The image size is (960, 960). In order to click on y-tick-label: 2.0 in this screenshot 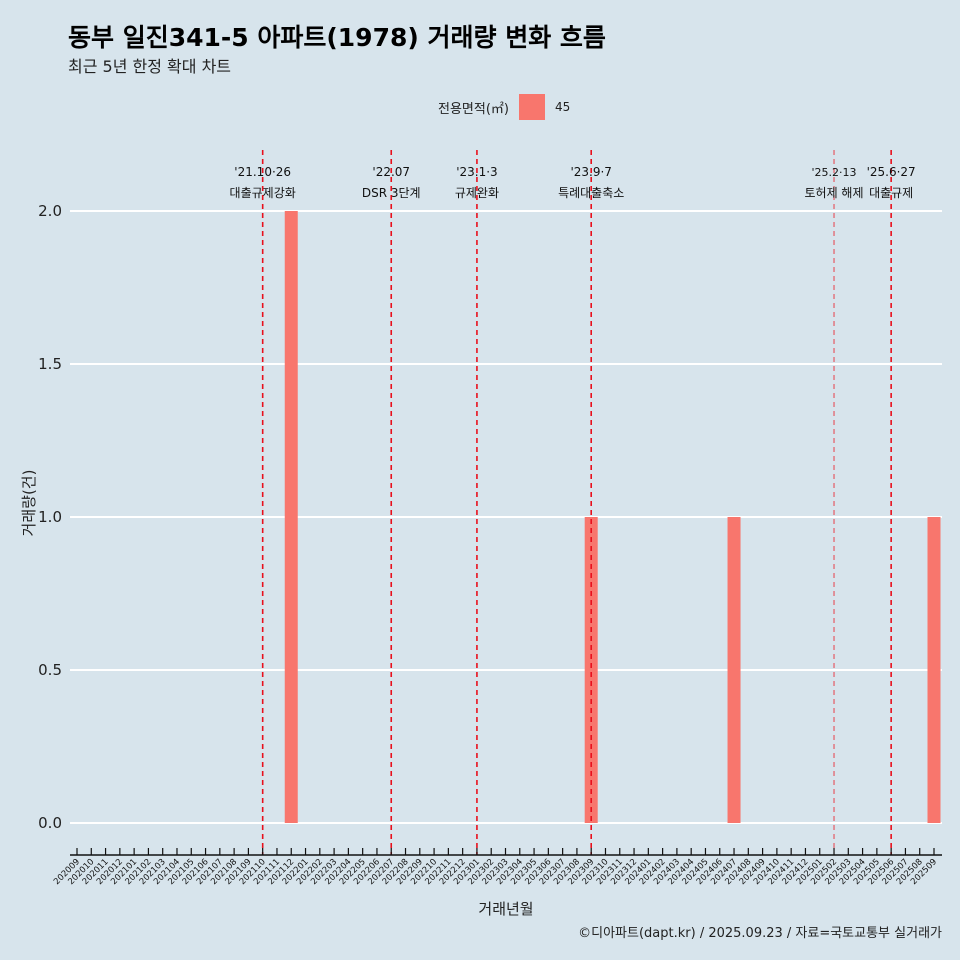, I will do `click(50, 211)`.